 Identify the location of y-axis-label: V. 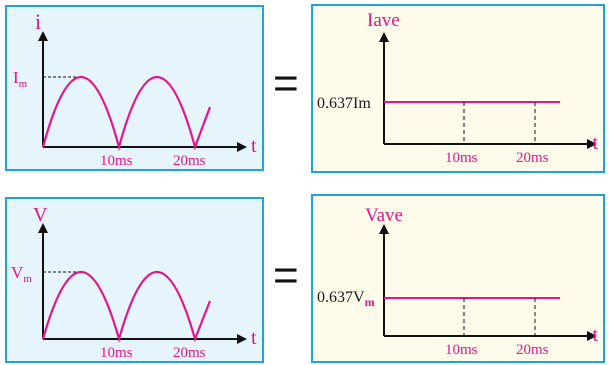
(40, 215).